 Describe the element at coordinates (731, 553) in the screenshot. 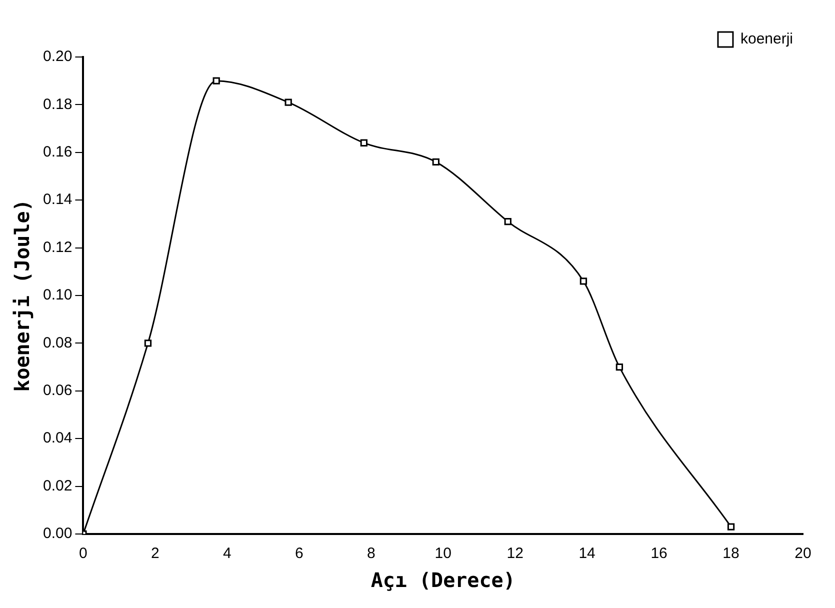

I see `x-tick-label: 18` at that location.